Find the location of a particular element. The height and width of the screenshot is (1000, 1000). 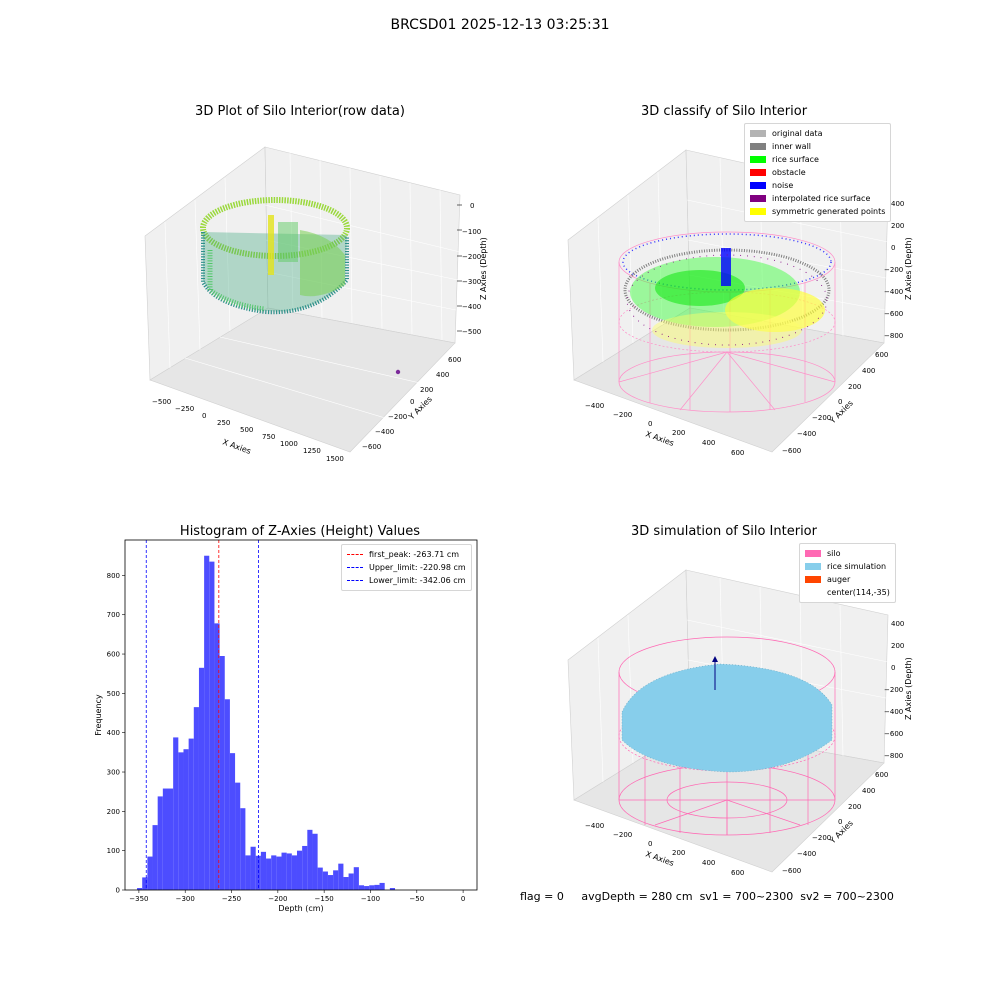

simulation-x-axis-label: X Axies is located at coordinates (659, 858).